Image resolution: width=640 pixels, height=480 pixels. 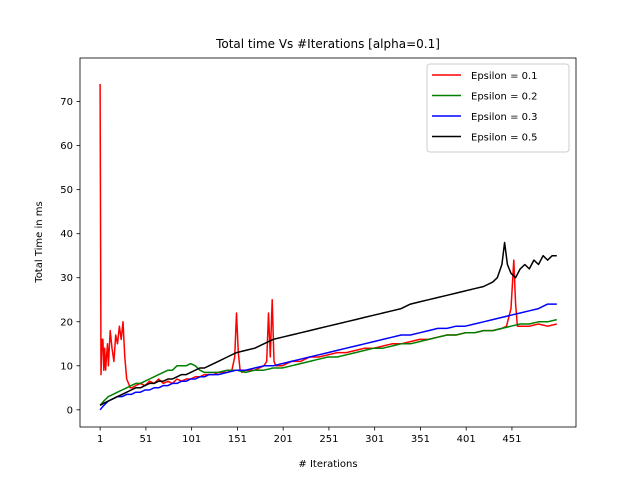 I want to click on x-tick-label: 1, so click(x=100, y=439).